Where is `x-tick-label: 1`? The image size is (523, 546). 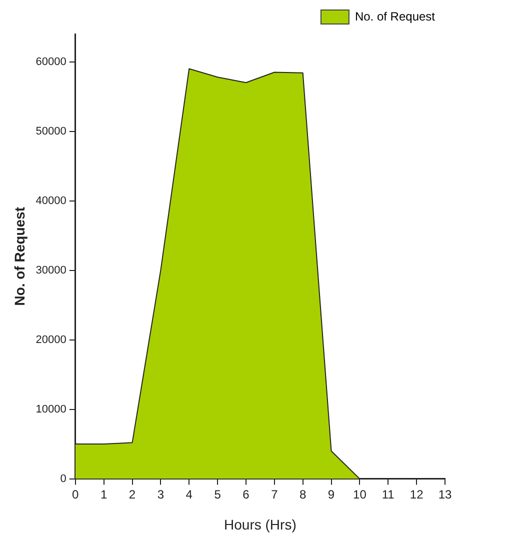
x-tick-label: 1 is located at coordinates (104, 494).